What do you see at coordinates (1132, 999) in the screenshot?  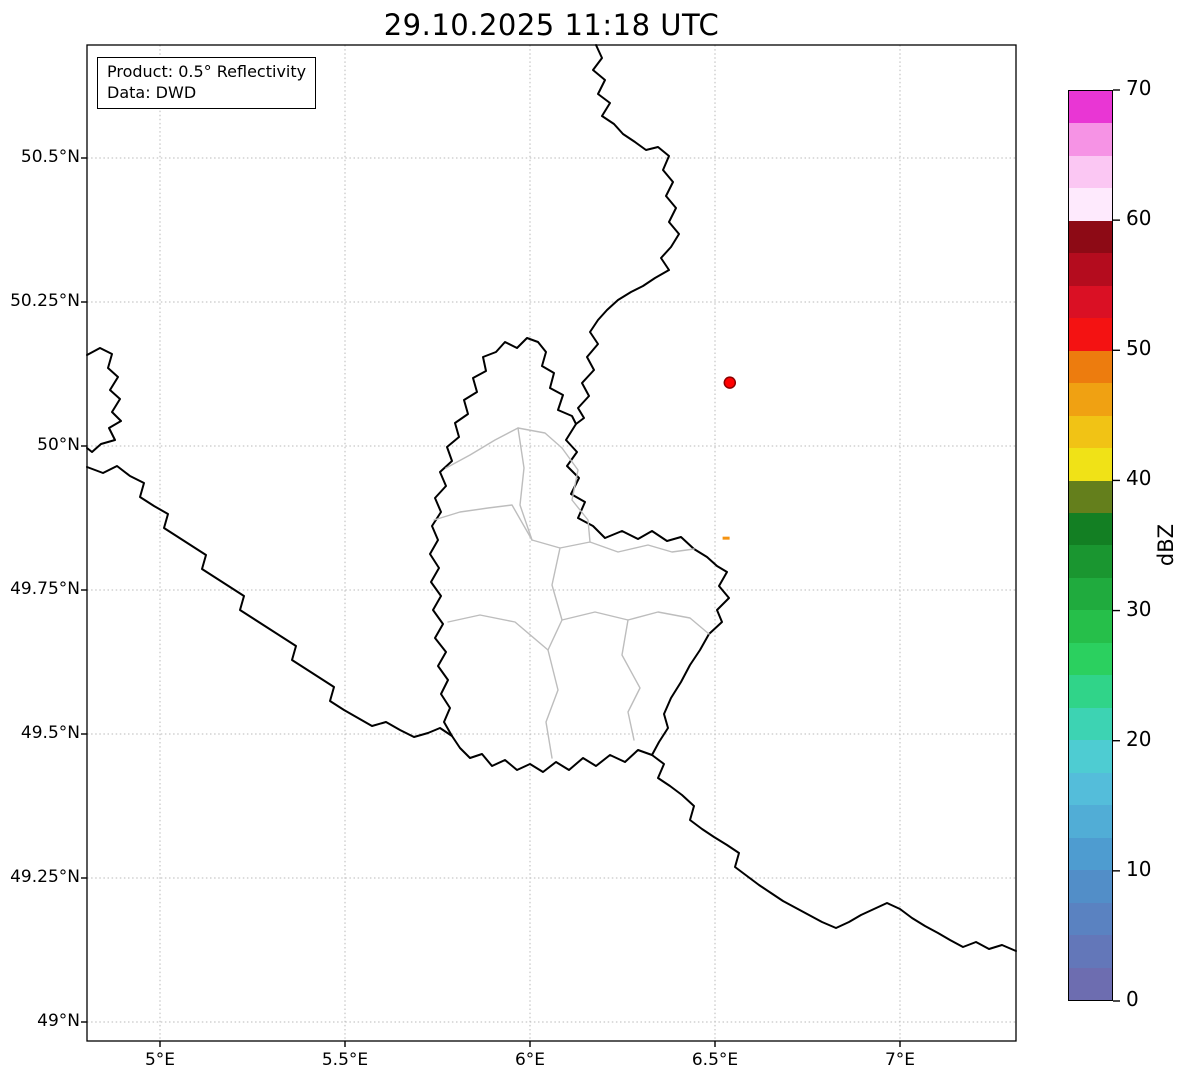 I see `colorbar-tick-label: 0` at bounding box center [1132, 999].